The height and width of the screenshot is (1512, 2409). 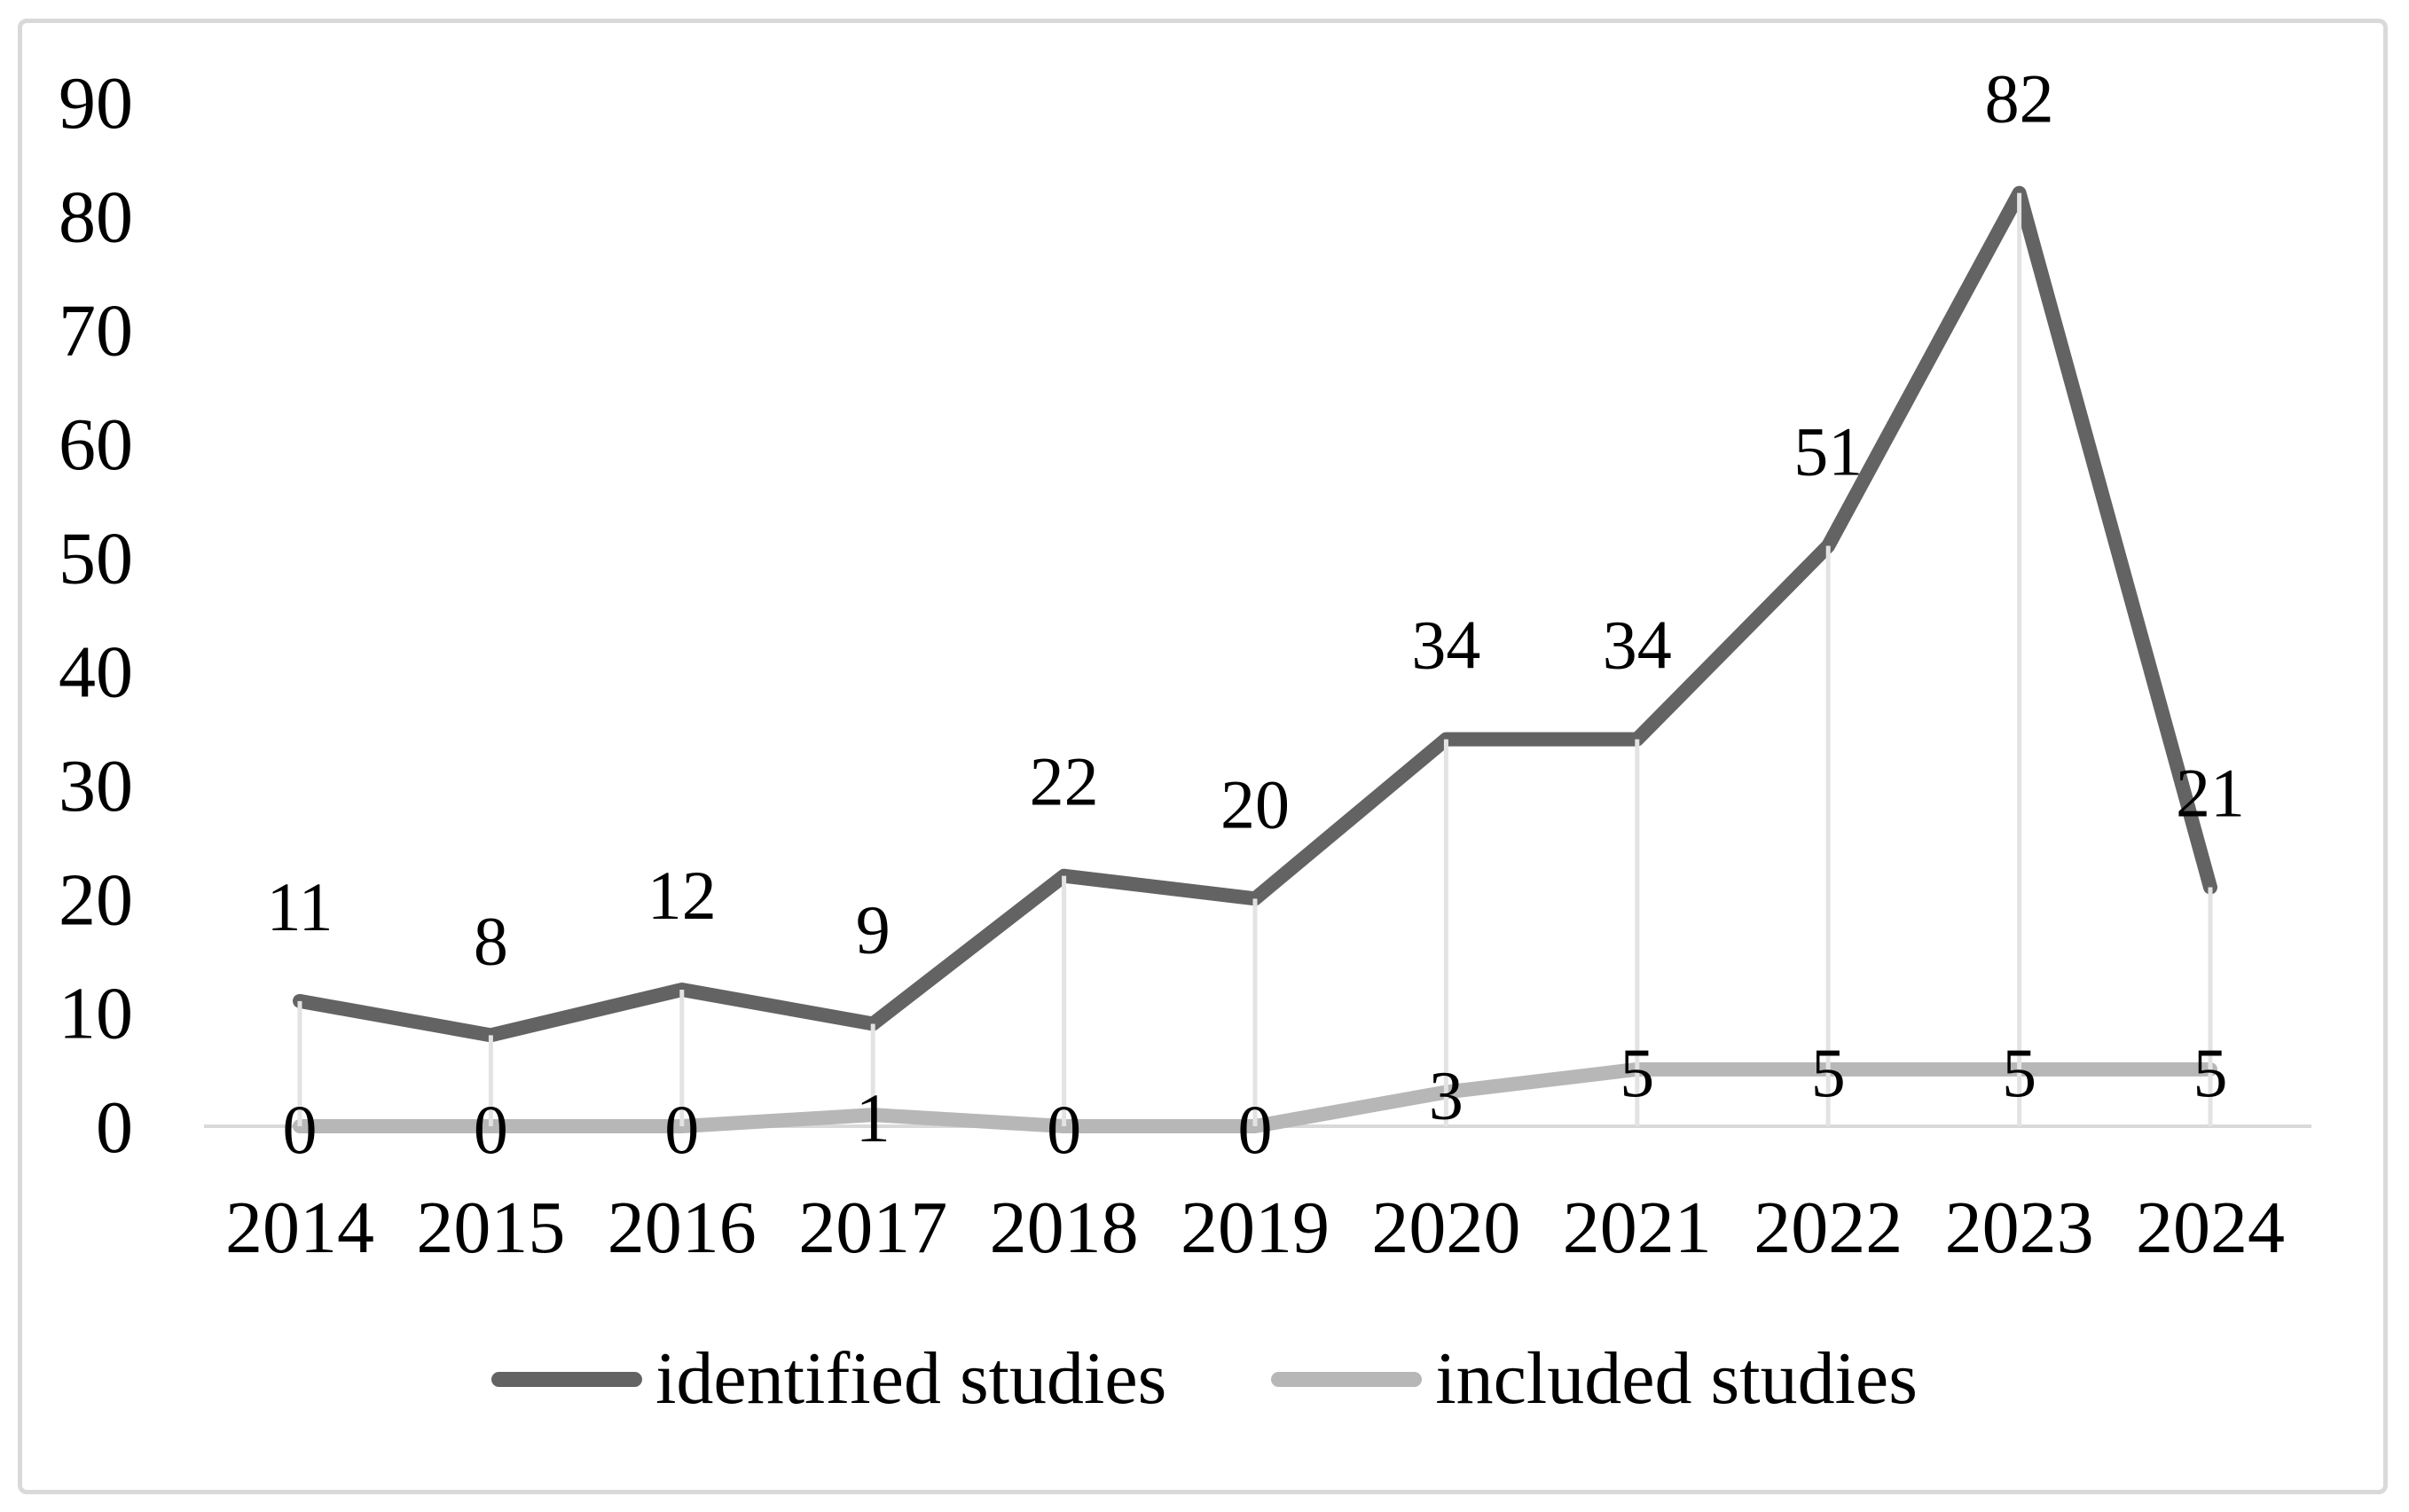 What do you see at coordinates (873, 929) in the screenshot?
I see `data-label-identified-studies-2017: 9` at bounding box center [873, 929].